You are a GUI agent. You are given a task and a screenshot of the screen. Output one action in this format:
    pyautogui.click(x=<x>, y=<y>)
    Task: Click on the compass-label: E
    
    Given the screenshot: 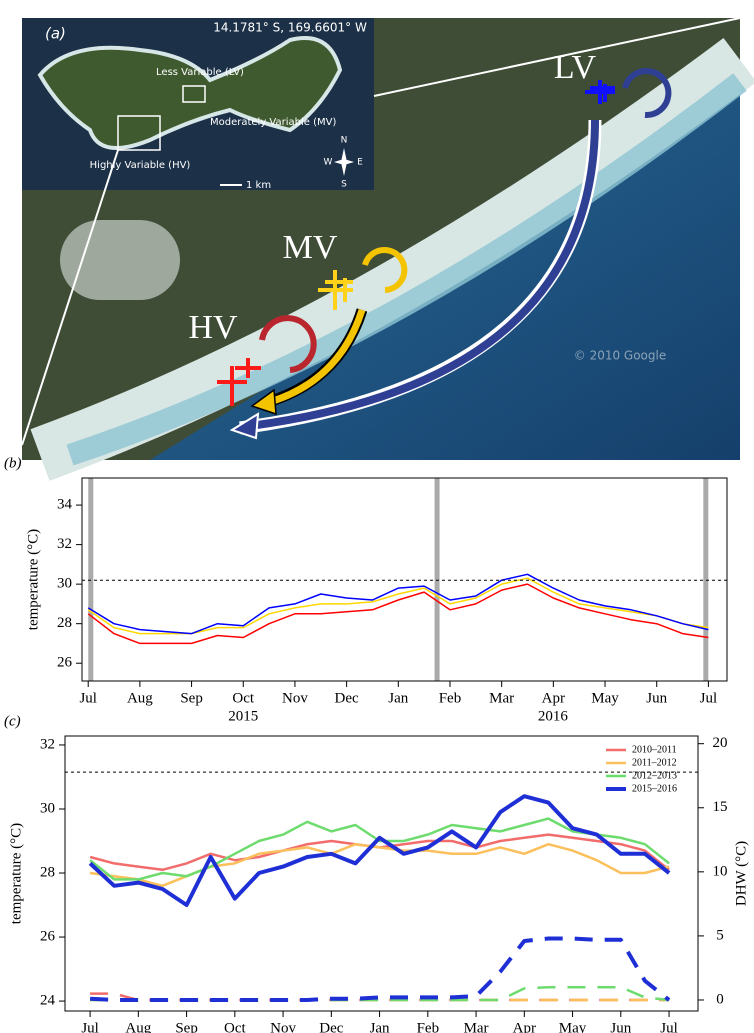 What is the action you would take?
    pyautogui.click(x=360, y=163)
    